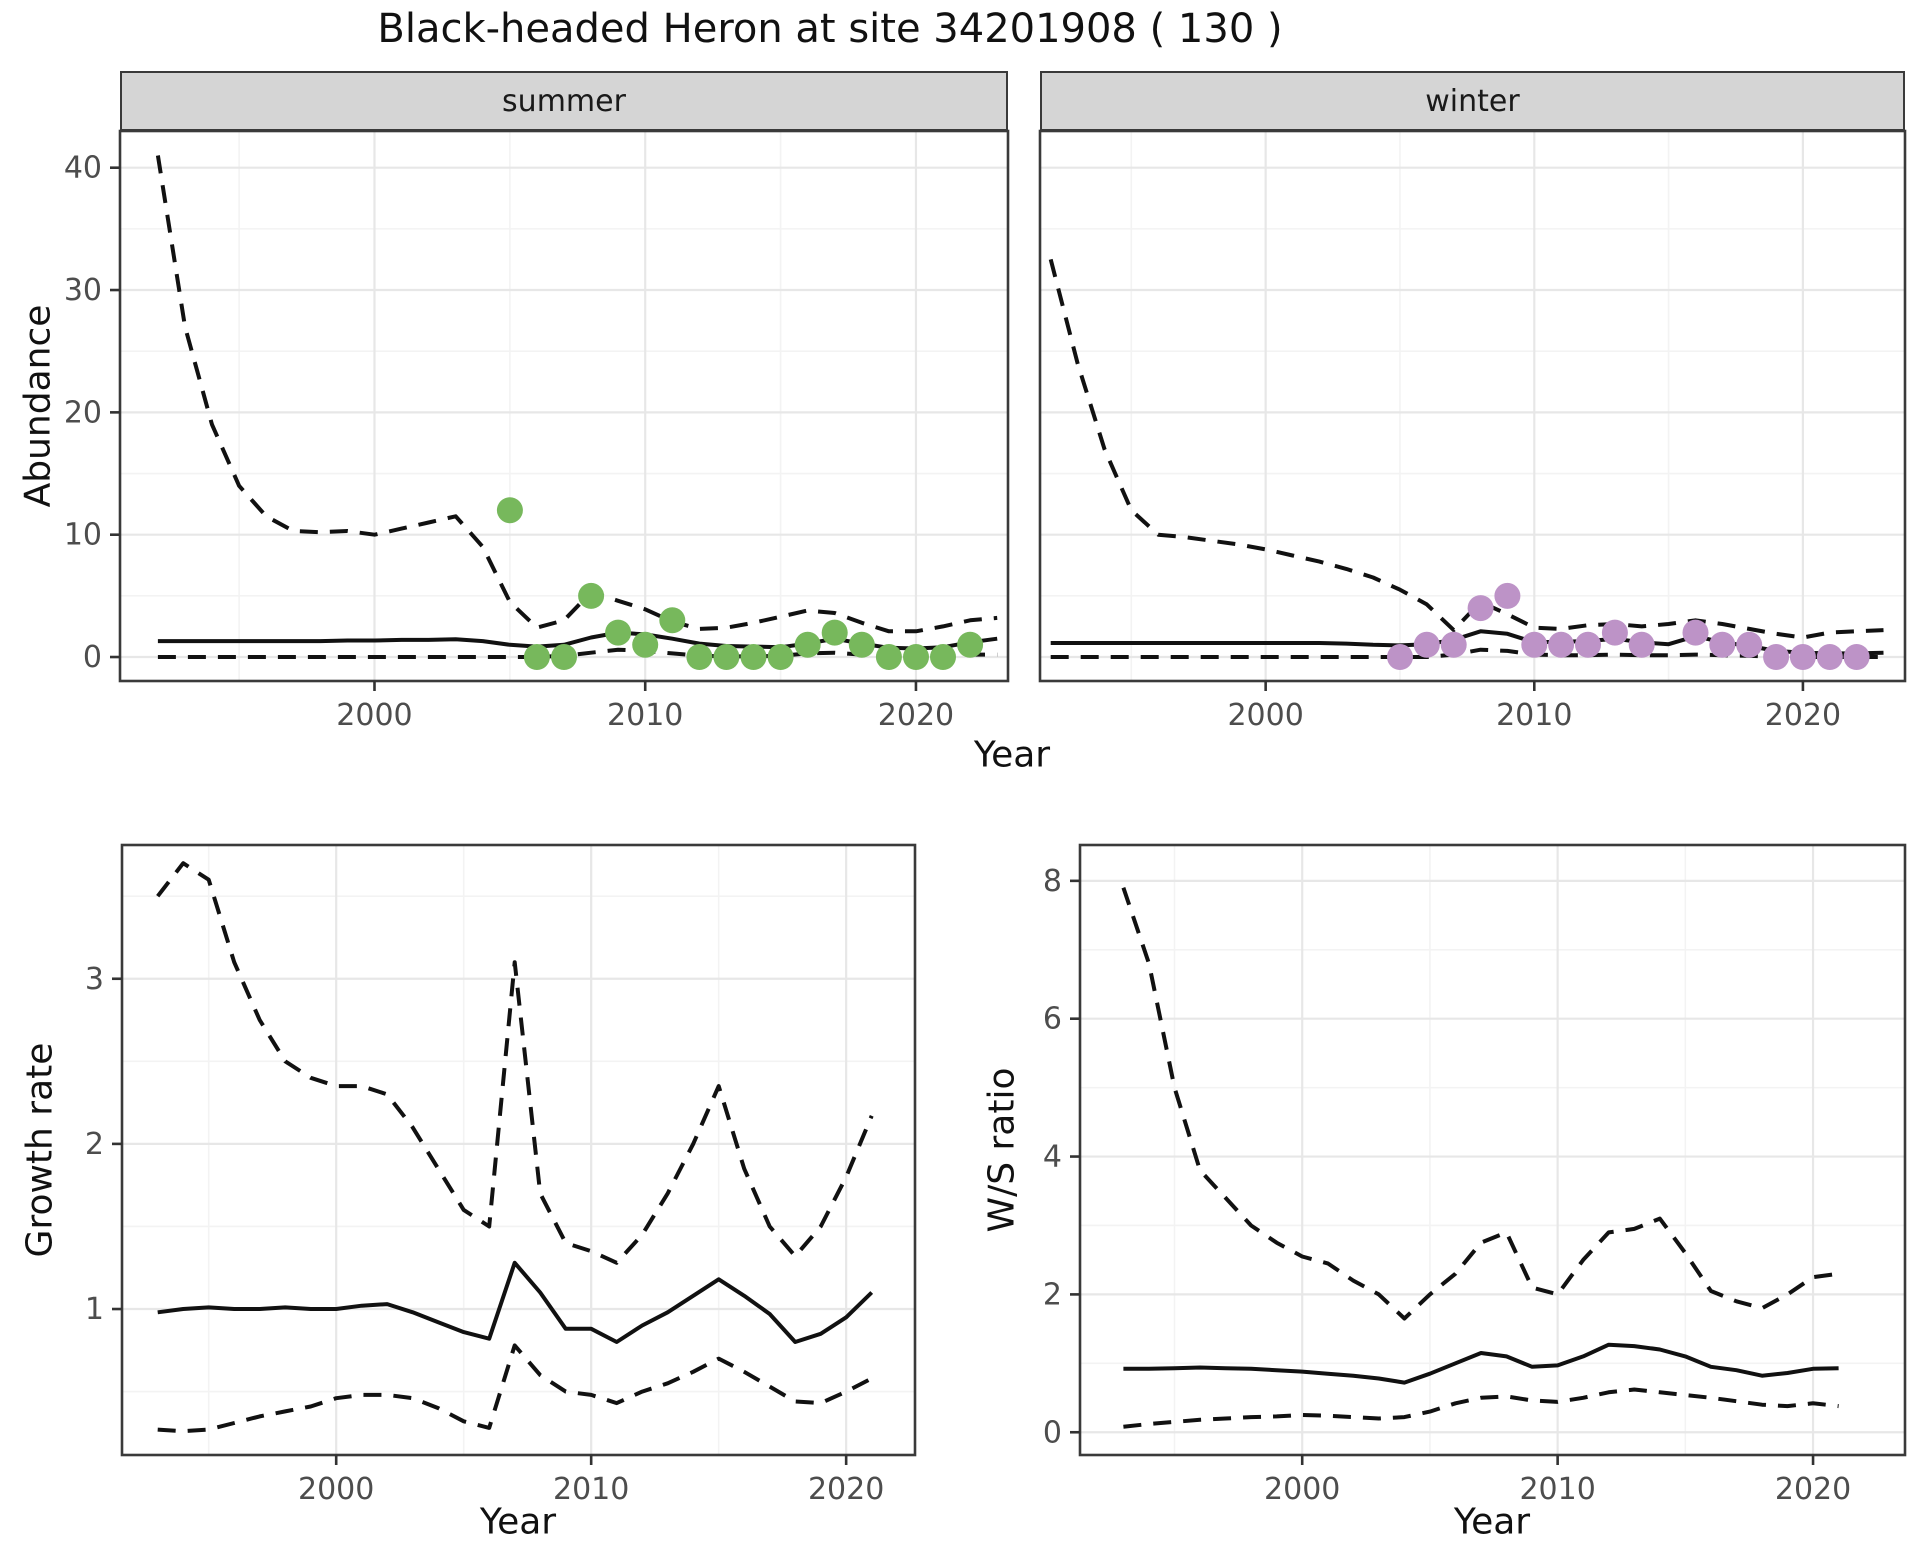 The image size is (1920, 1560). Describe the element at coordinates (1481, 1408) in the screenshot. I see `ws_ratio-lower_95ci-line` at that location.